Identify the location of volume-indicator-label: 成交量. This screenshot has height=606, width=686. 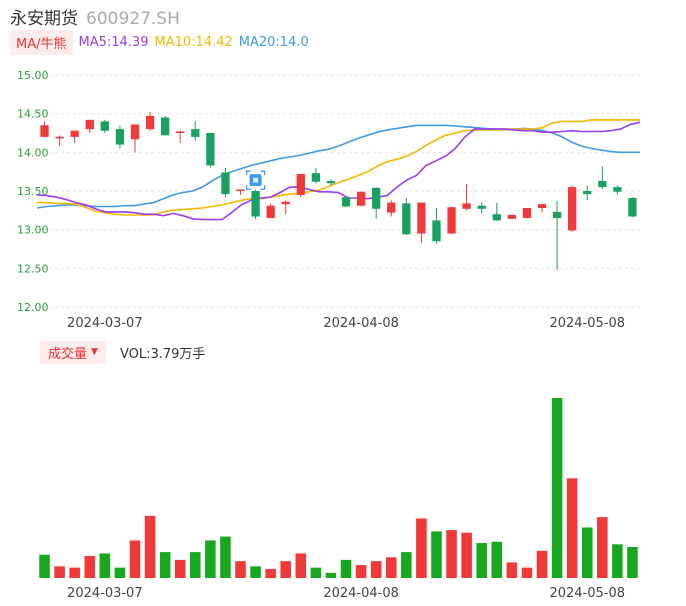
(68, 354).